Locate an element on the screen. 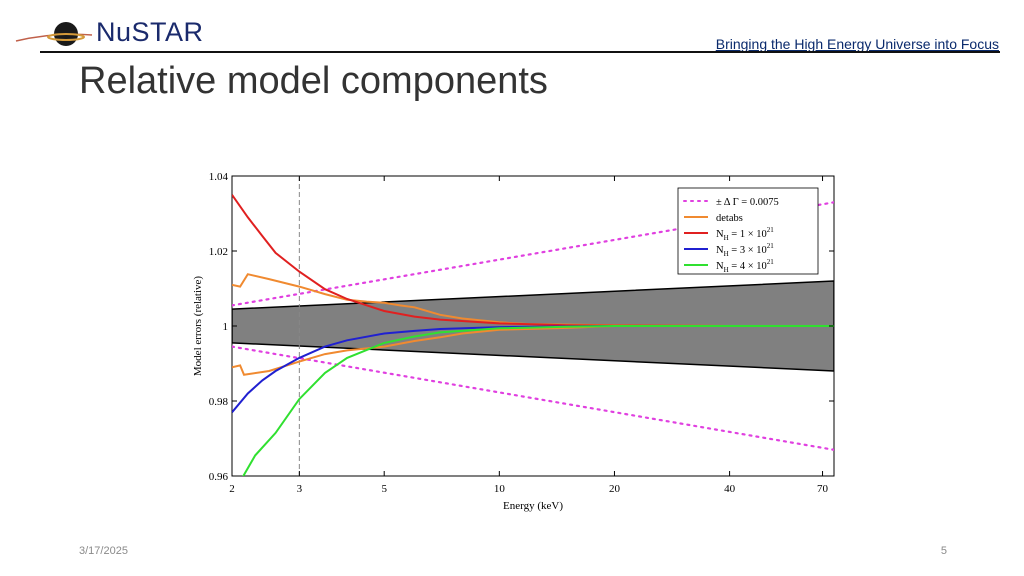  x-tick-label: 40 is located at coordinates (730, 489).